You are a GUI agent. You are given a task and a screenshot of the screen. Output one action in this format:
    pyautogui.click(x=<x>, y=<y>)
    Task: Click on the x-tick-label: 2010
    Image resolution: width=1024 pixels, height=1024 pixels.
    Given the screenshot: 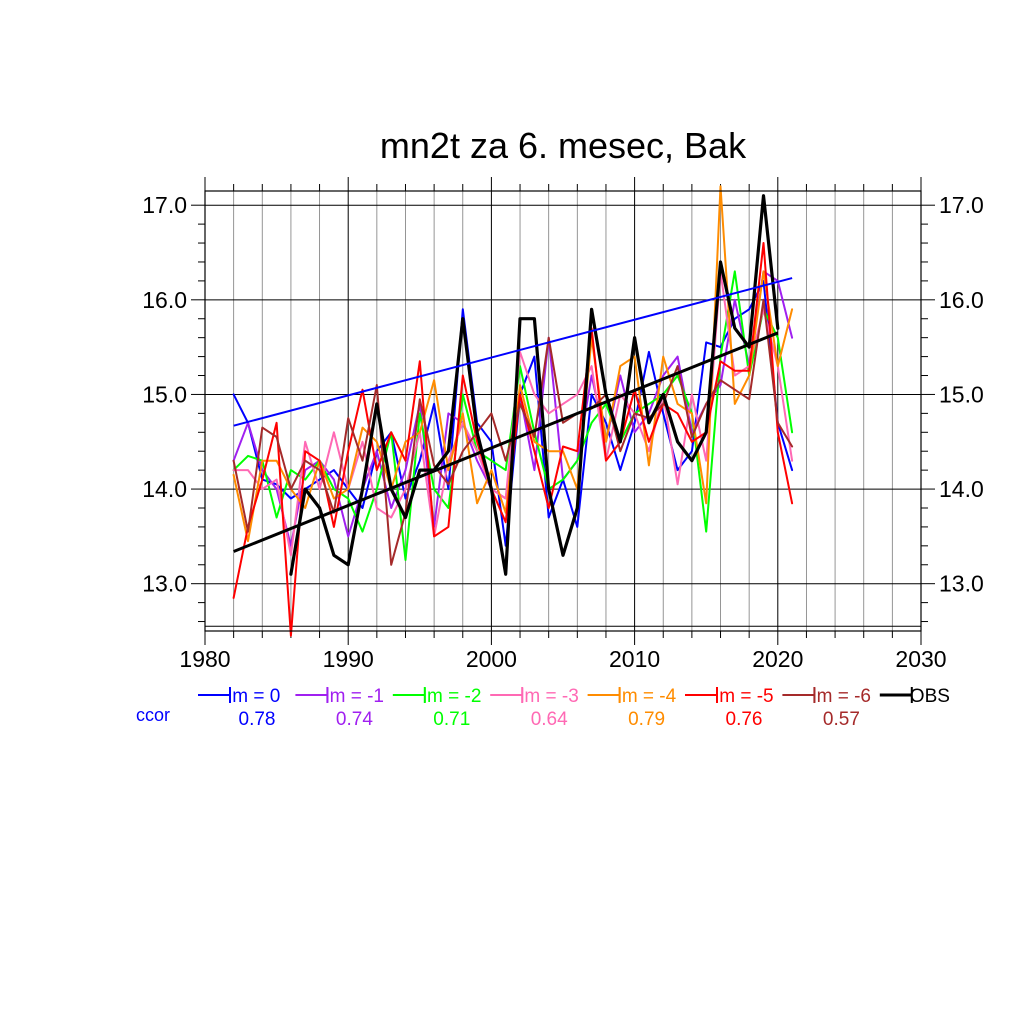 What is the action you would take?
    pyautogui.click(x=634, y=659)
    